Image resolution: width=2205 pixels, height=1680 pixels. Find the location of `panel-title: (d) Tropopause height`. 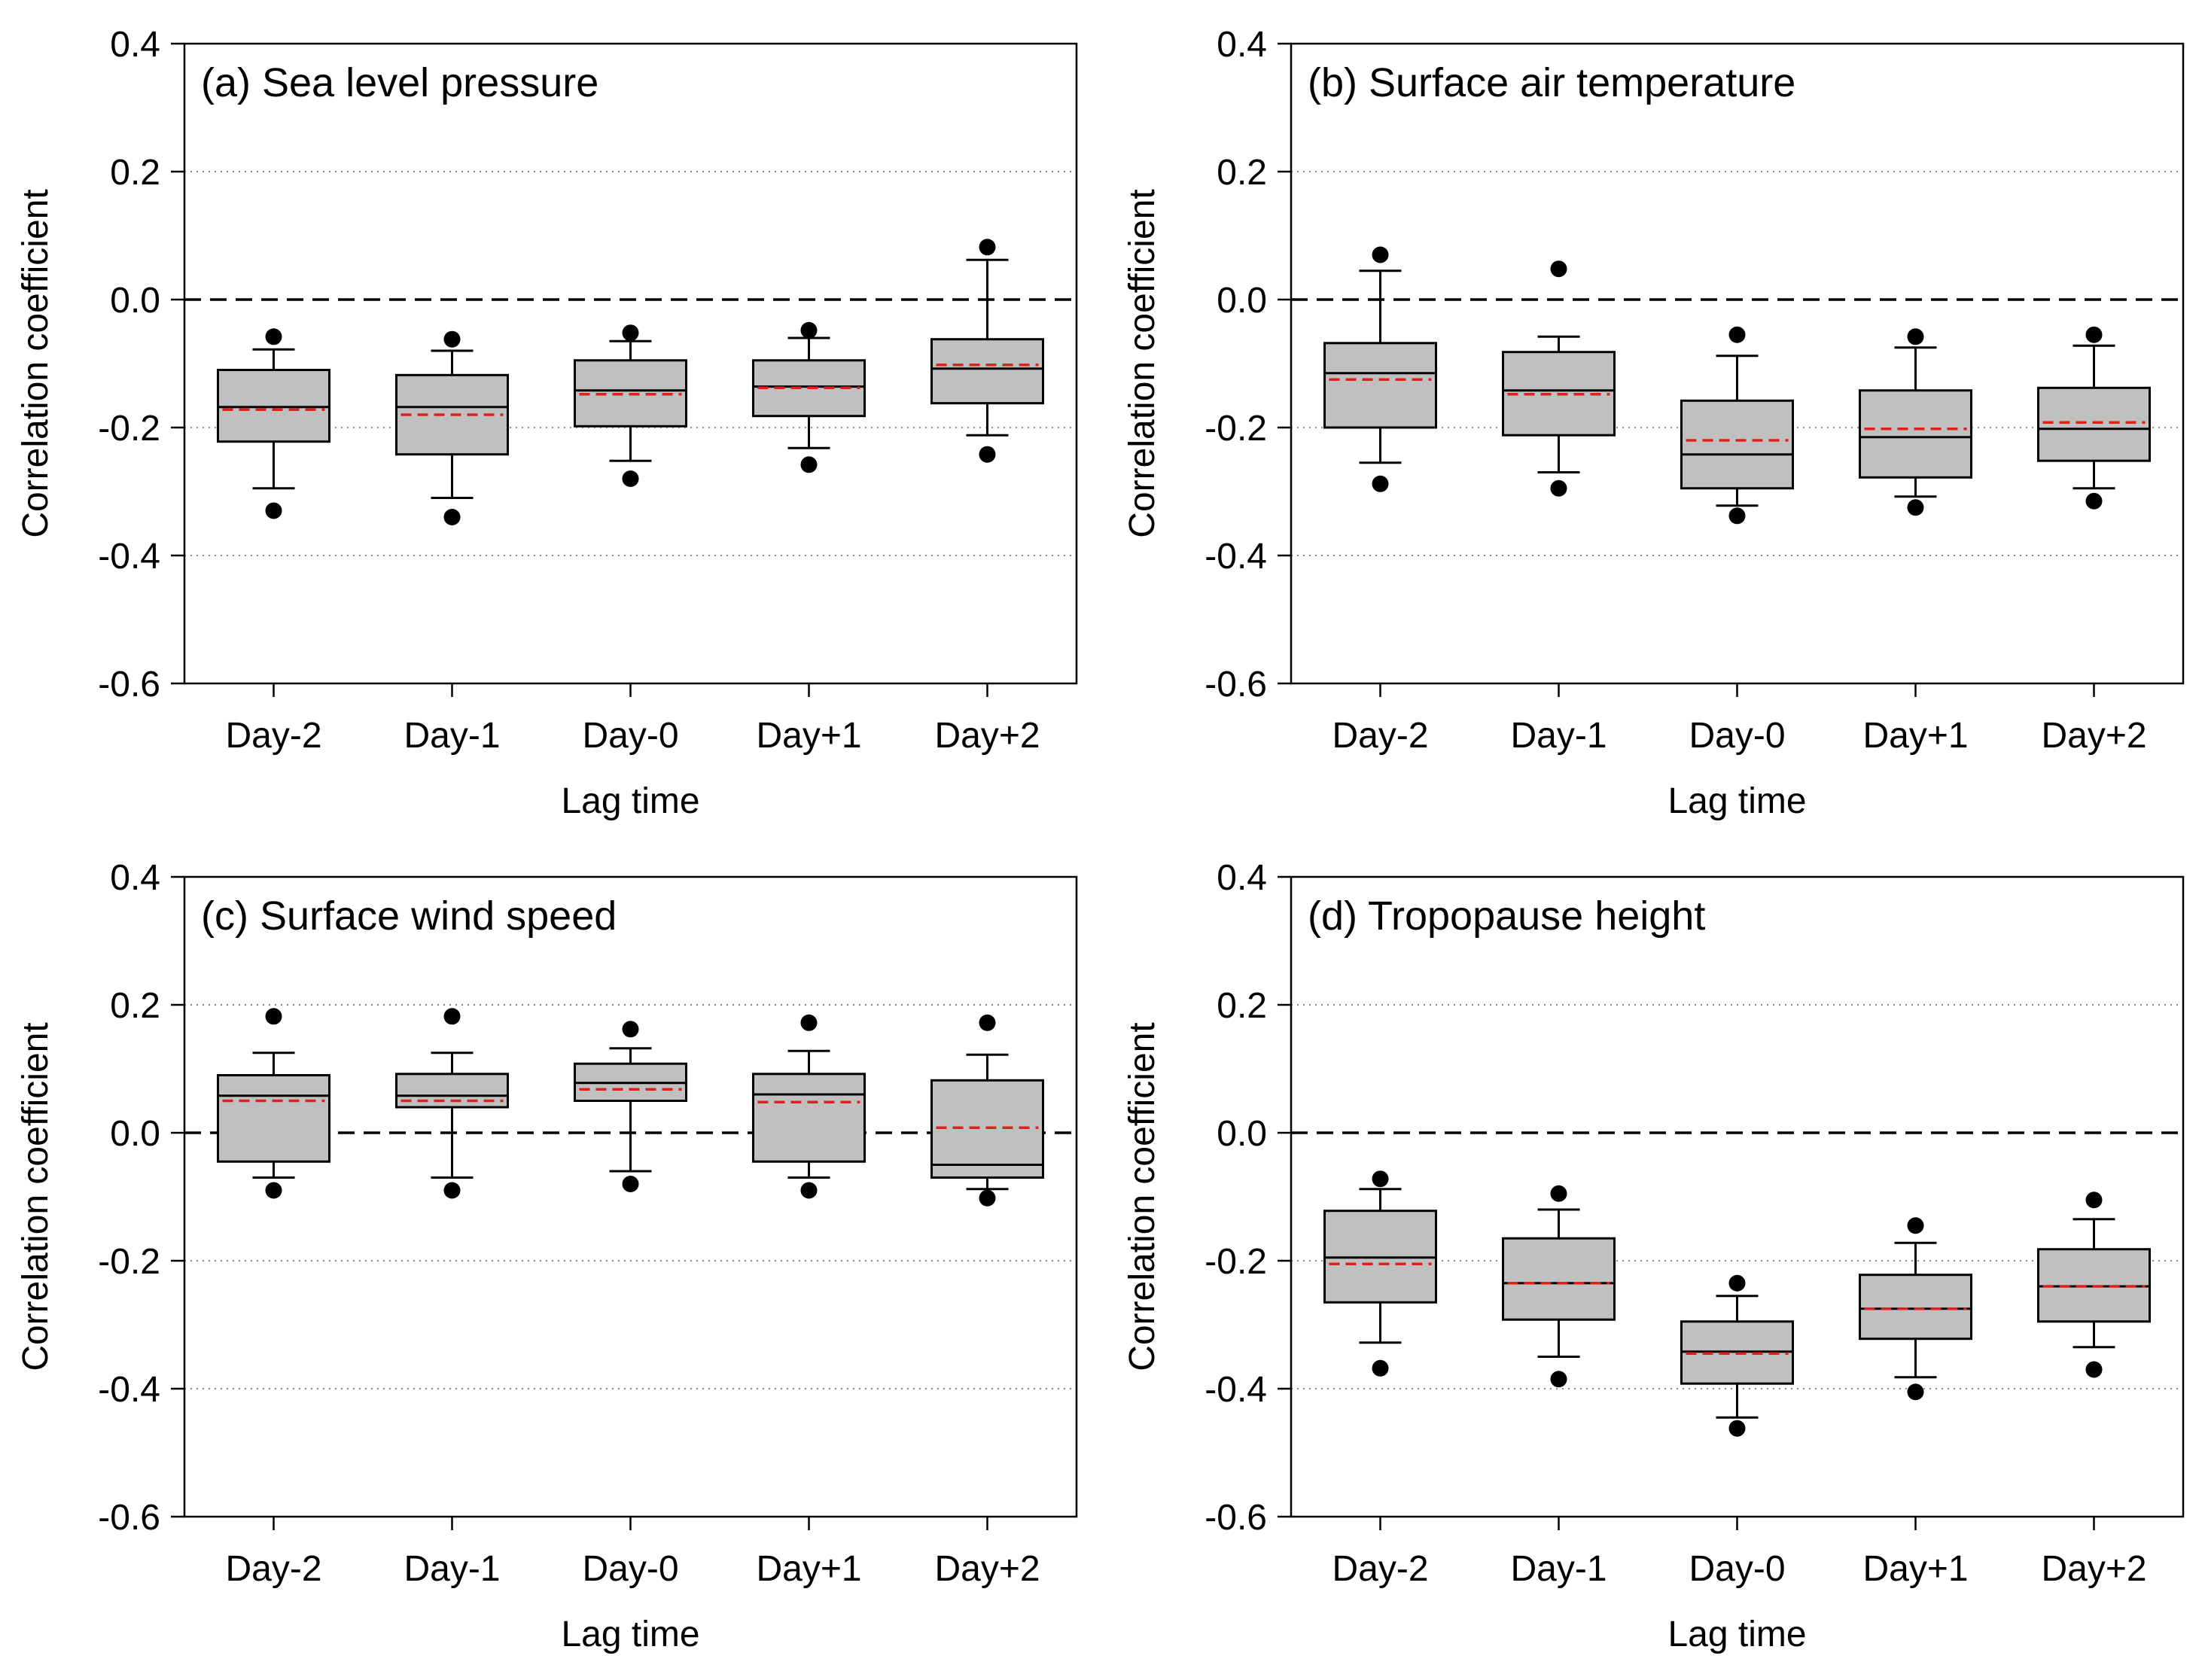

panel-title: (d) Tropopause height is located at coordinates (1507, 916).